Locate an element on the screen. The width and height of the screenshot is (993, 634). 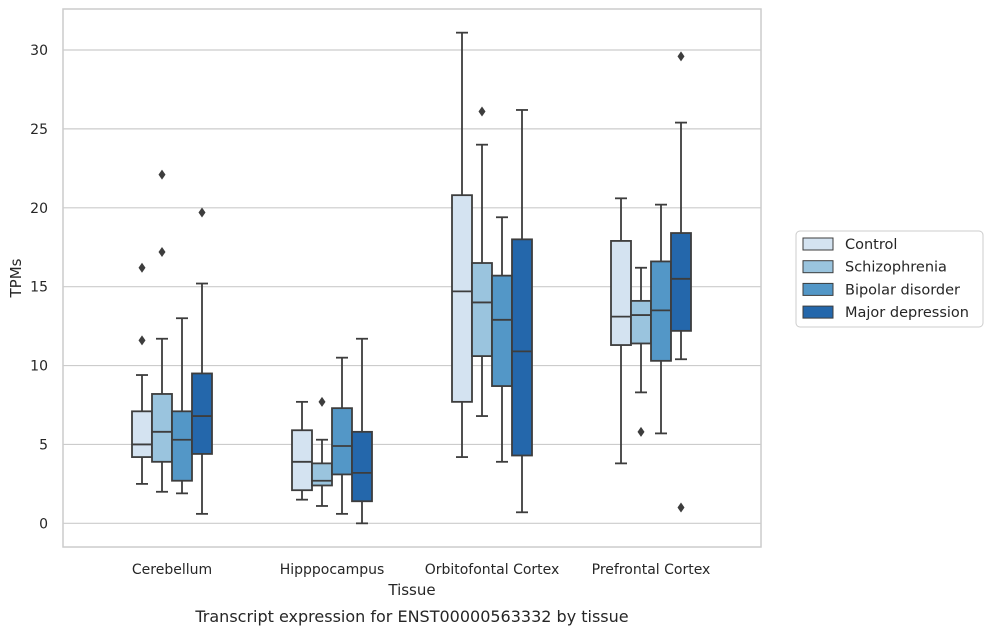
legend-label: Major depression is located at coordinates (907, 313).